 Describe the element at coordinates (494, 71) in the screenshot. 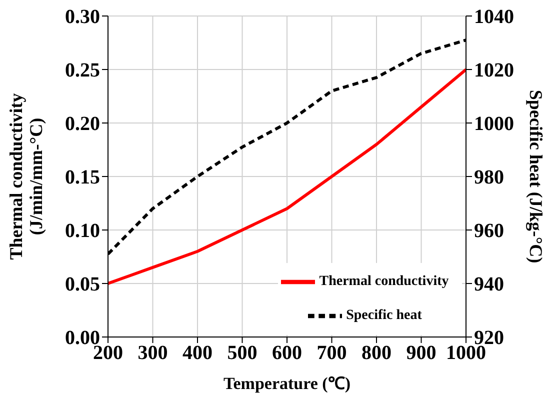

I see `y2-tick-label: 1020` at that location.